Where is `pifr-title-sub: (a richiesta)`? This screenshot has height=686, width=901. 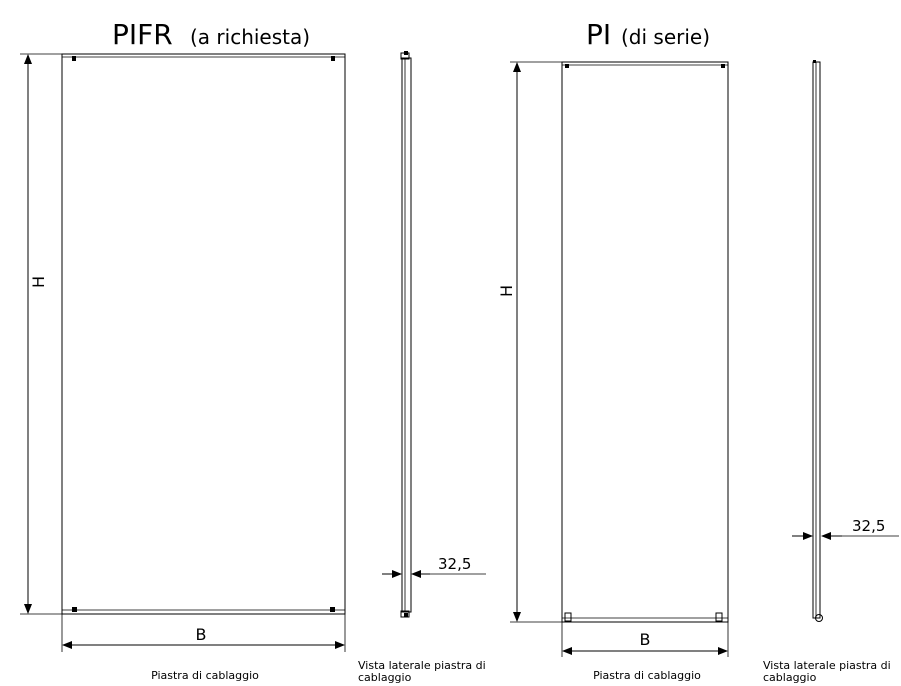 pifr-title-sub: (a richiesta) is located at coordinates (250, 37).